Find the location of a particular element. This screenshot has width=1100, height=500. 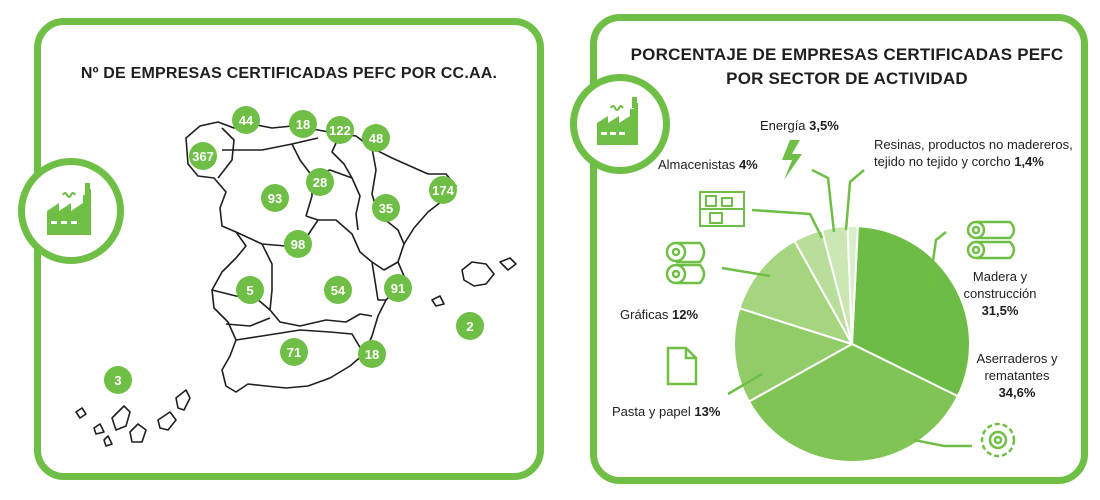

document-icon is located at coordinates (682, 366).